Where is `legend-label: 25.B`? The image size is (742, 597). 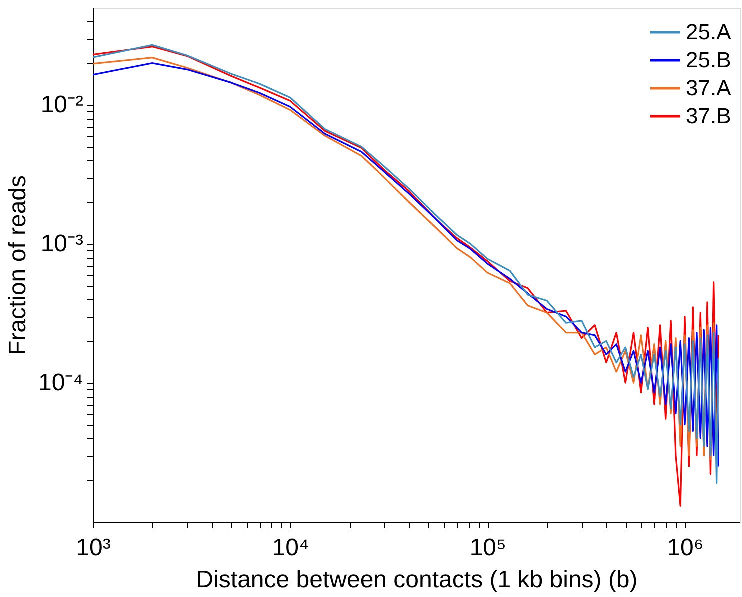 legend-label: 25.B is located at coordinates (709, 60).